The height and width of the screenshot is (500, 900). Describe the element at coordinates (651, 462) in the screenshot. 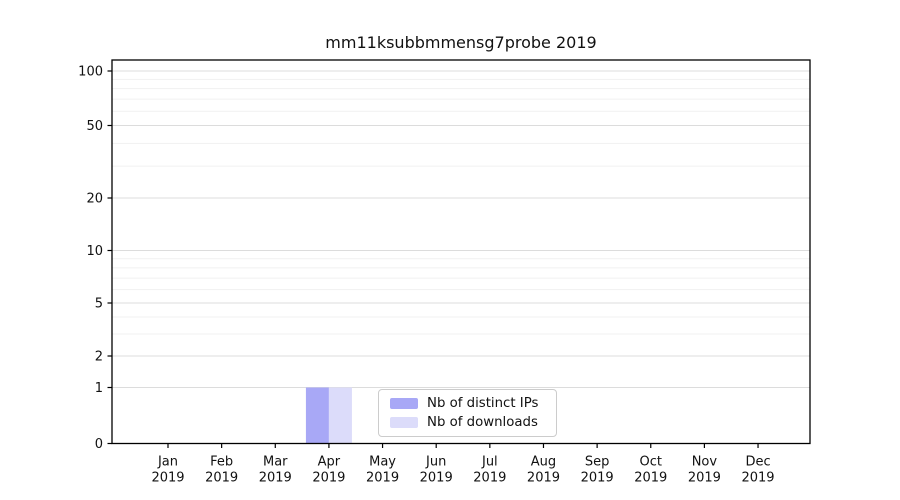

I see `x-month-label: Oct` at that location.